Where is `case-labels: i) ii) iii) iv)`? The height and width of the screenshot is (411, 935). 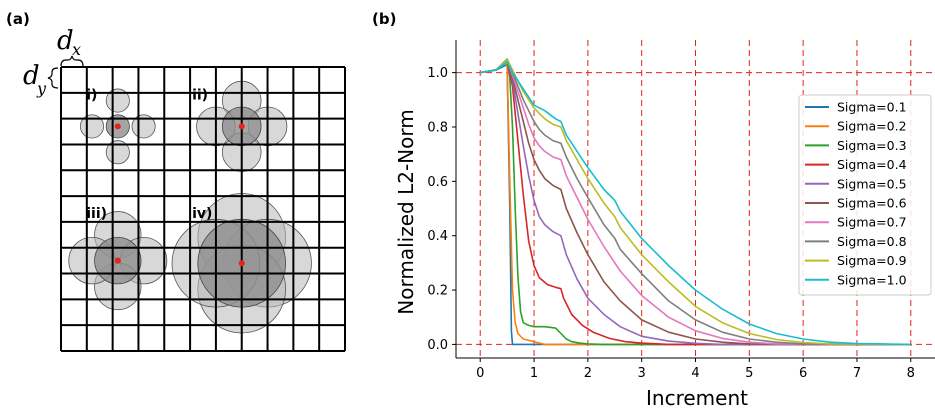
case-labels: i) ii) iii) iv) is located at coordinates (149, 154).